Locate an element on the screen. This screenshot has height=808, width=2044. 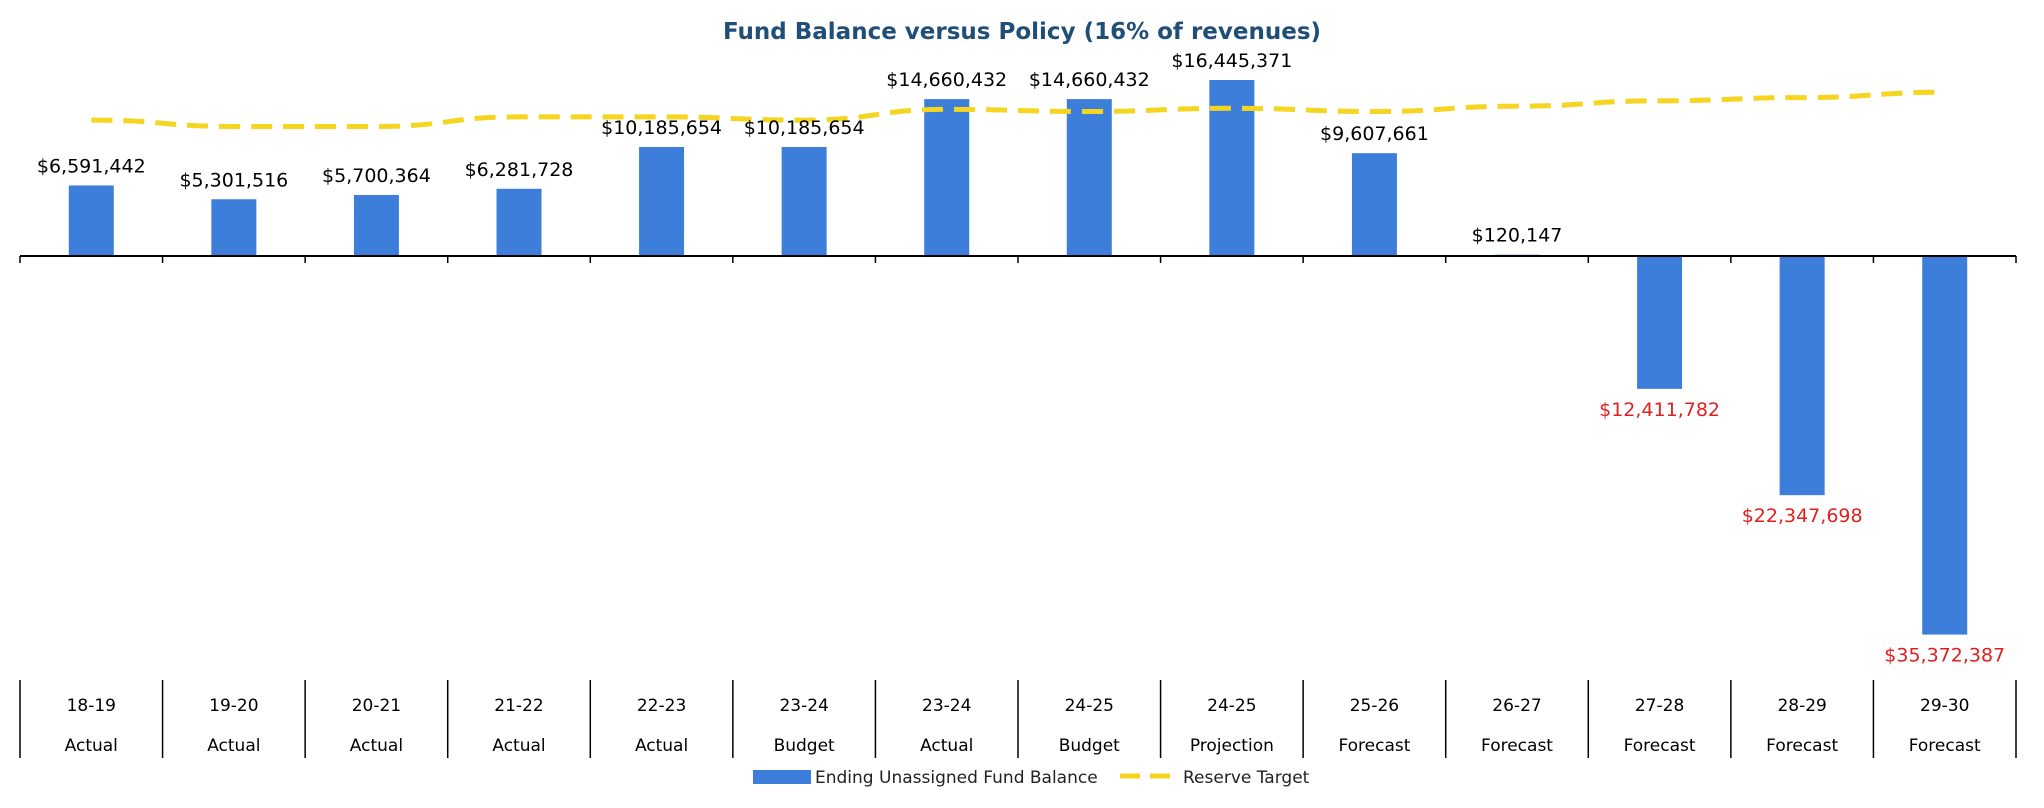
category-period-label: 29-30 is located at coordinates (1944, 706).